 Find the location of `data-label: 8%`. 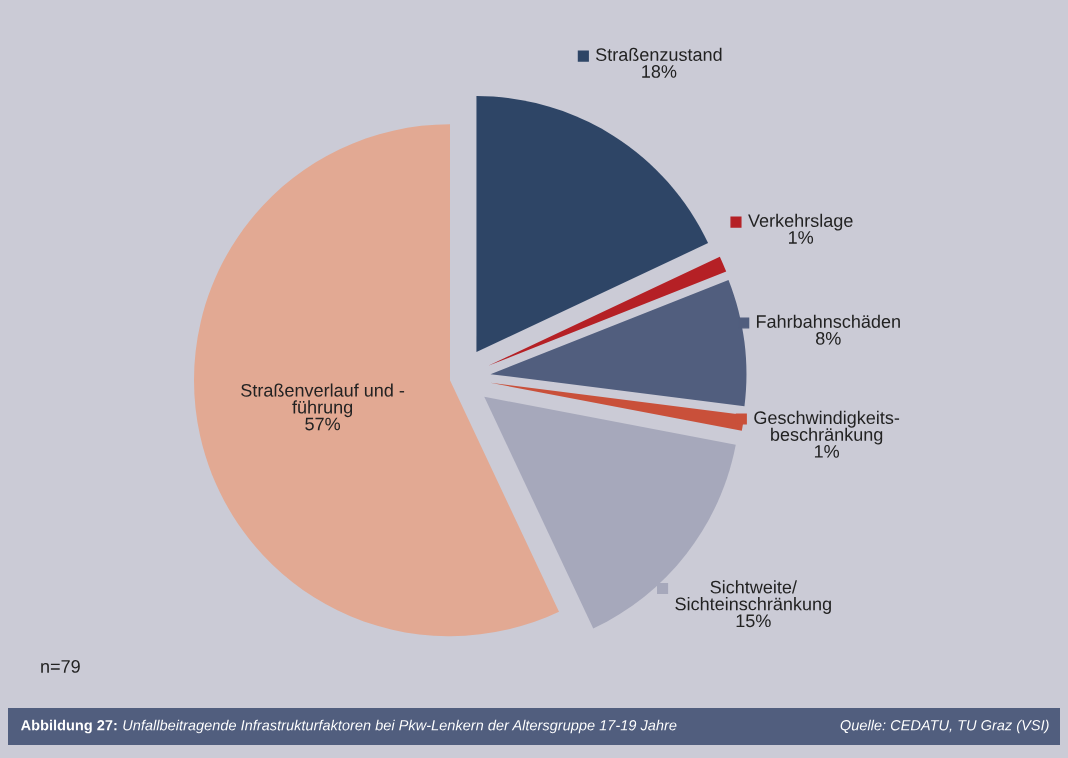

data-label: 8% is located at coordinates (828, 338).